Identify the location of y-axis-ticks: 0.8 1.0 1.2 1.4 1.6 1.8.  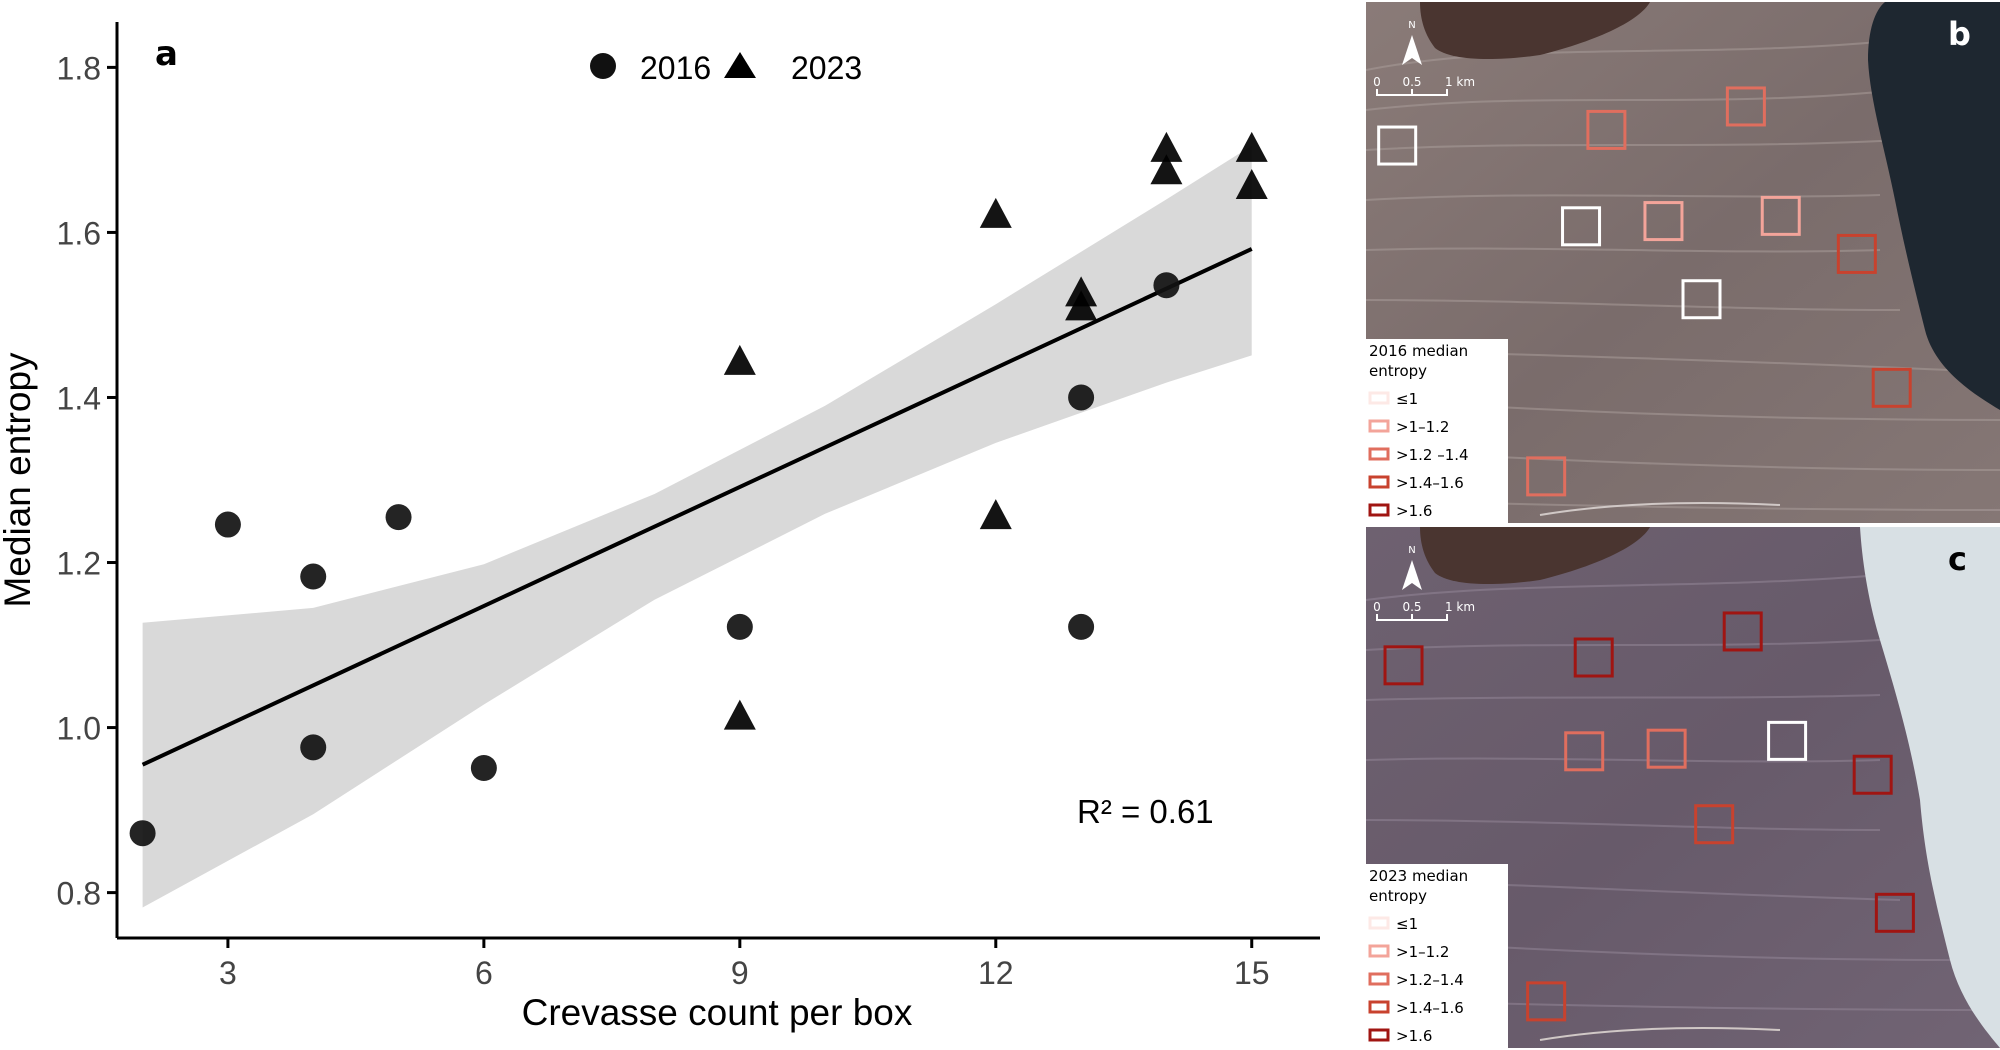
(87, 481).